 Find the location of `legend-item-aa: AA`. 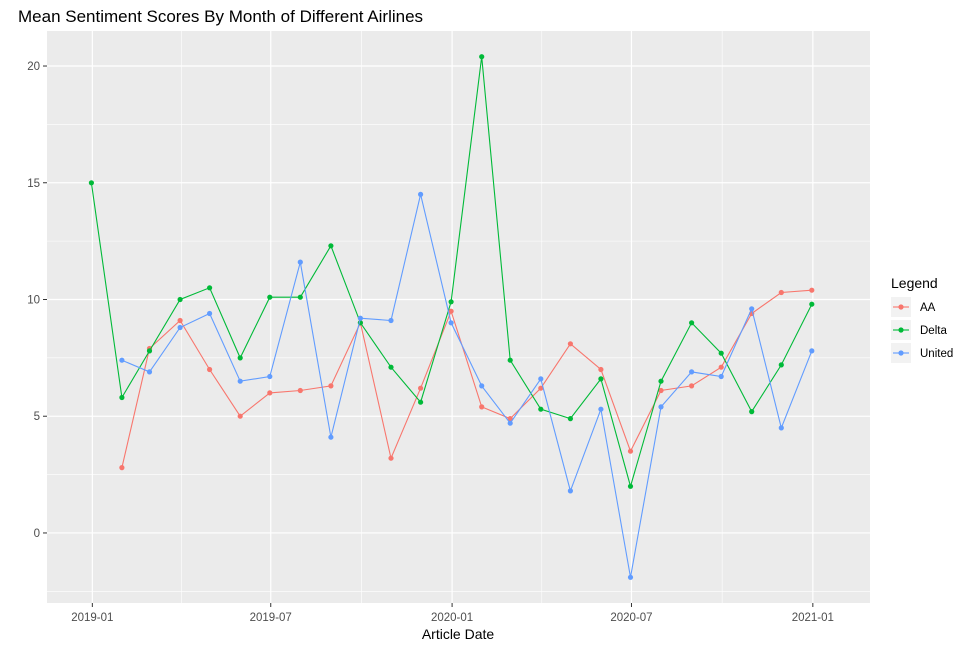

legend-item-aa: AA is located at coordinates (913, 307).